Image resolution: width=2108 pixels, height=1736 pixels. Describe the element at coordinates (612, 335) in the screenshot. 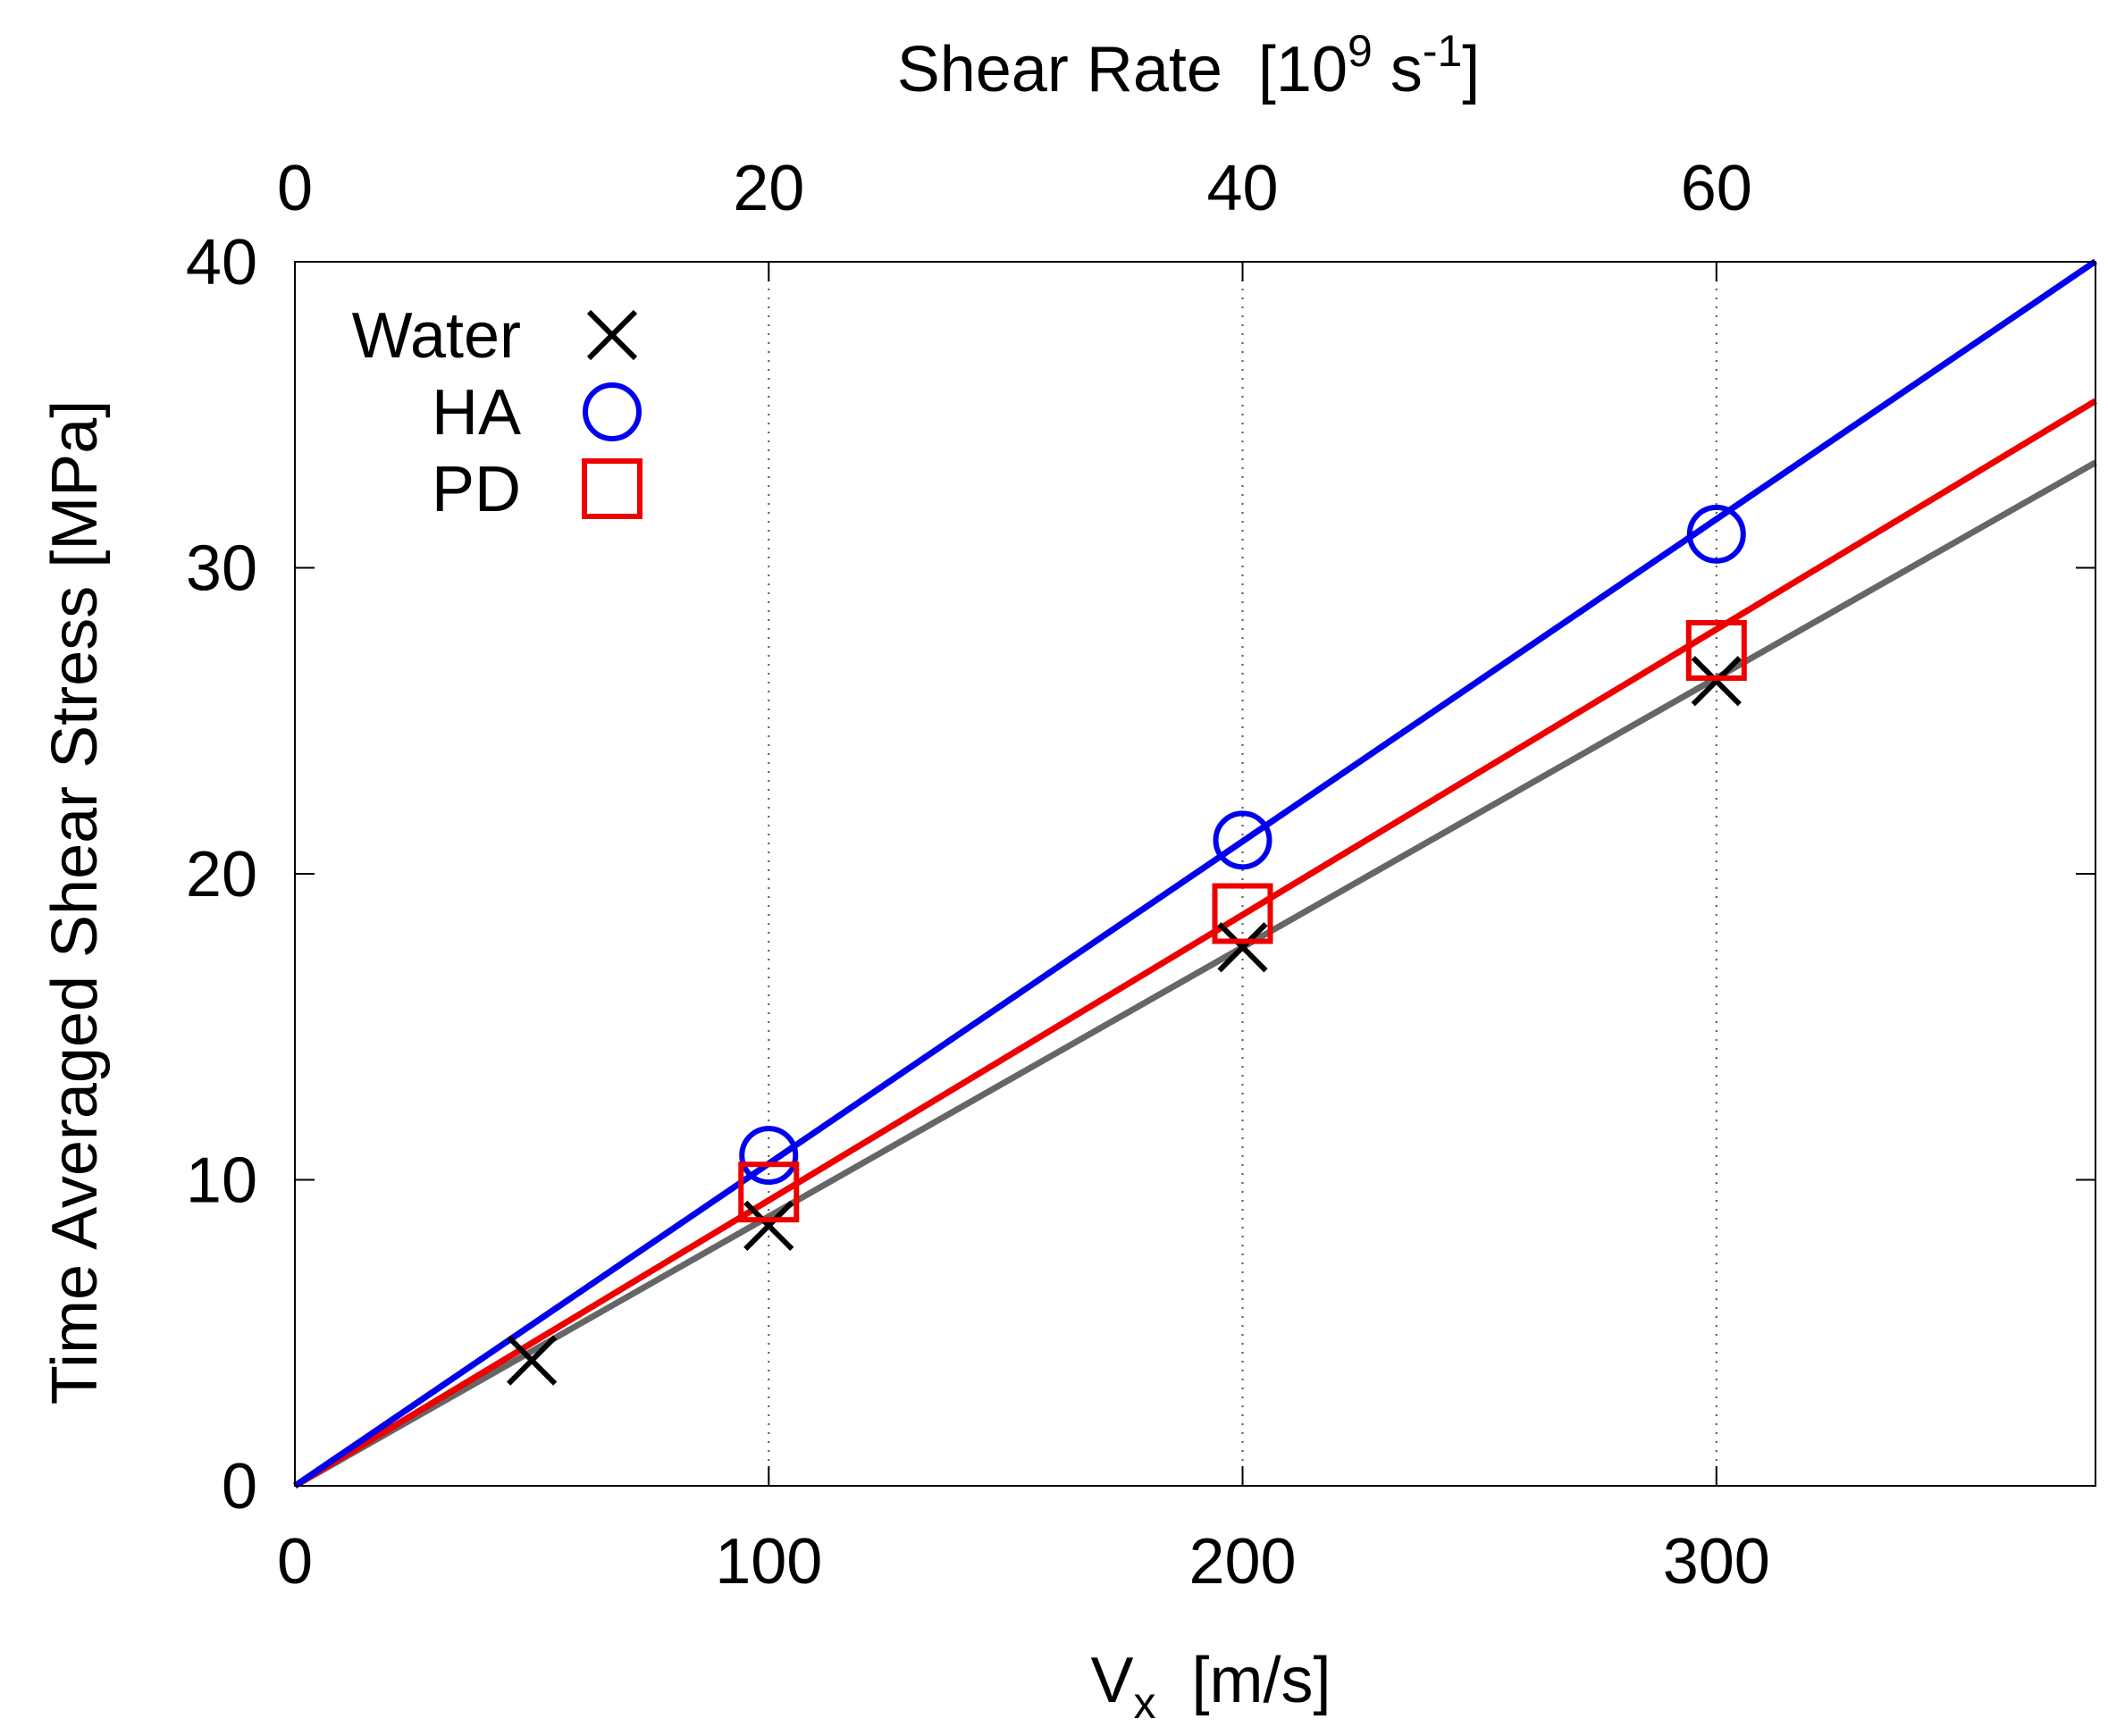

I see `legend-marker-water` at that location.